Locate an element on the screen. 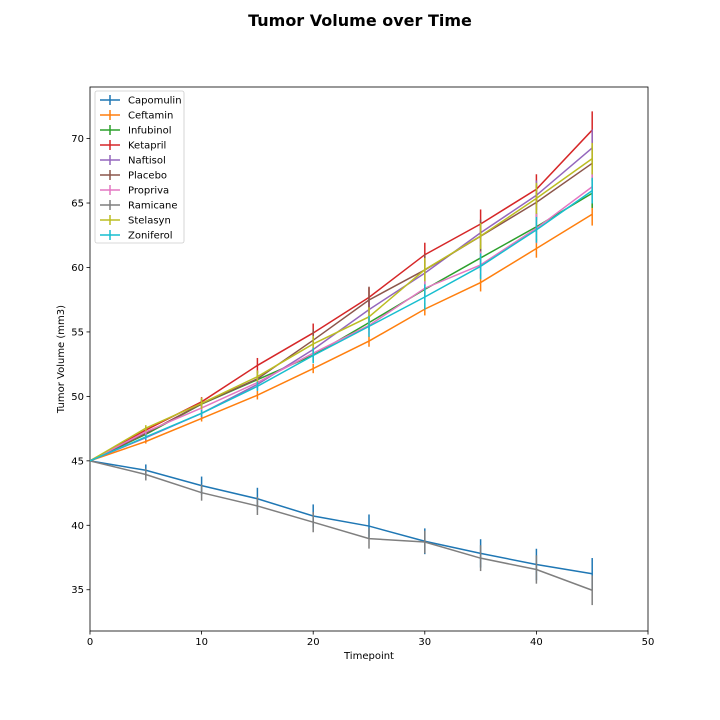 This screenshot has height=720, width=720. legend-item-propriva: Propriva is located at coordinates (134, 191).